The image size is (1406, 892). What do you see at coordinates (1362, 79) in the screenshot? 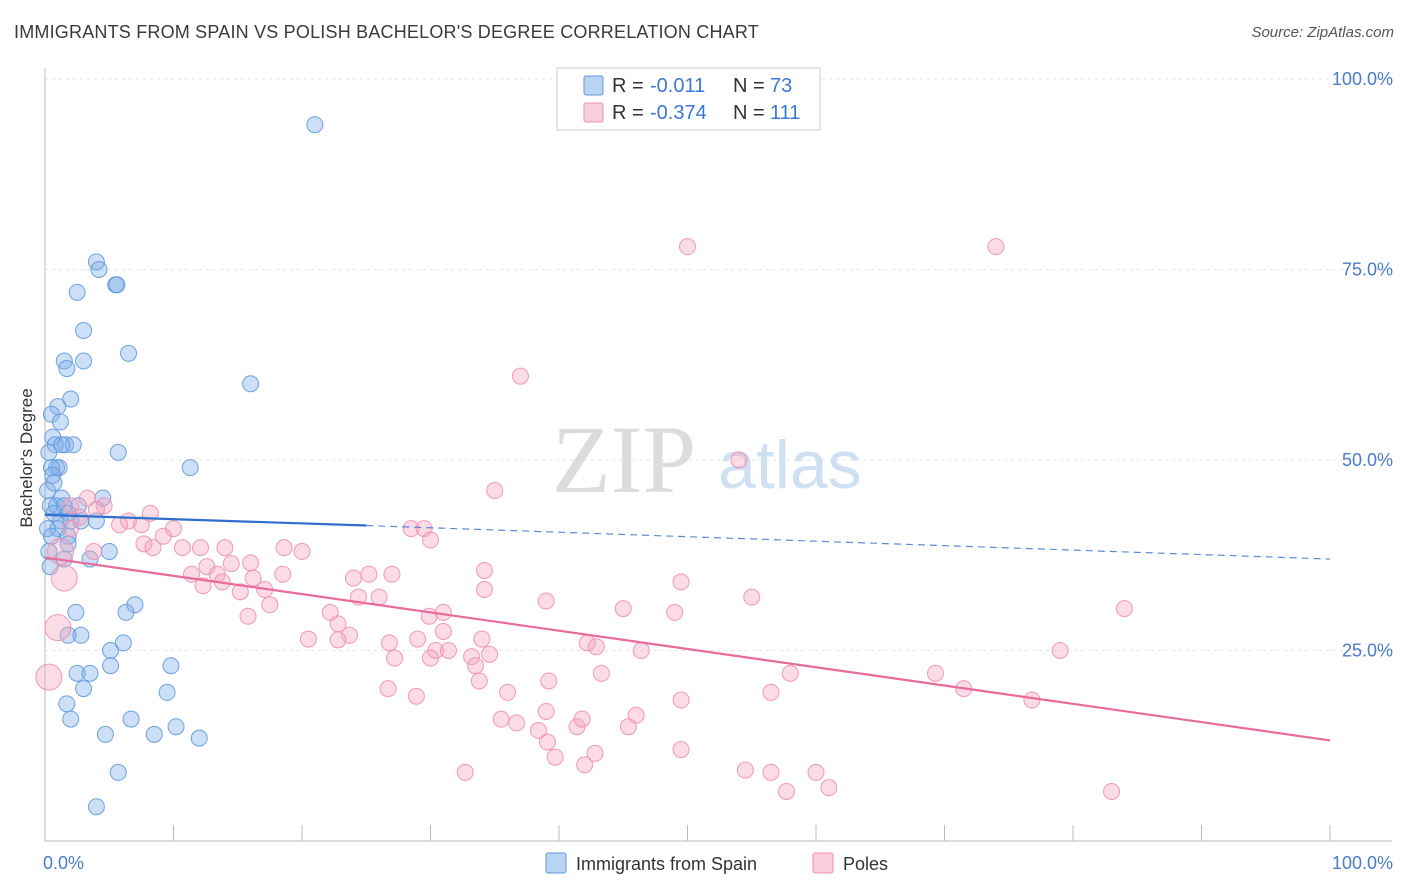
I see `y-tick-label: 100.0%` at bounding box center [1362, 79].